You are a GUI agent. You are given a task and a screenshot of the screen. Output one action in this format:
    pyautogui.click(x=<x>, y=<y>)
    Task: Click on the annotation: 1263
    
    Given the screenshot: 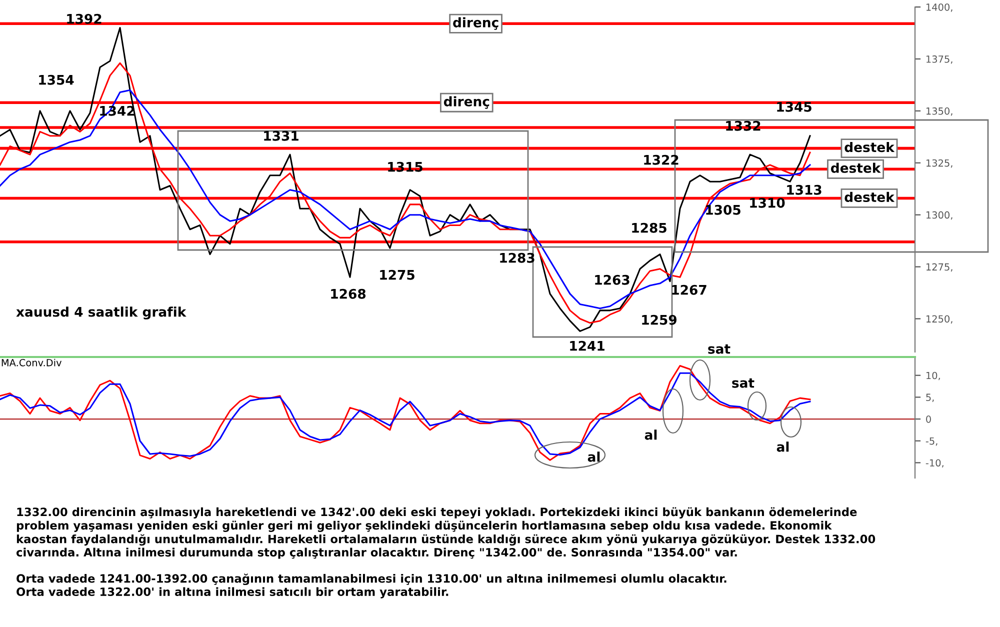 What is the action you would take?
    pyautogui.click(x=612, y=279)
    